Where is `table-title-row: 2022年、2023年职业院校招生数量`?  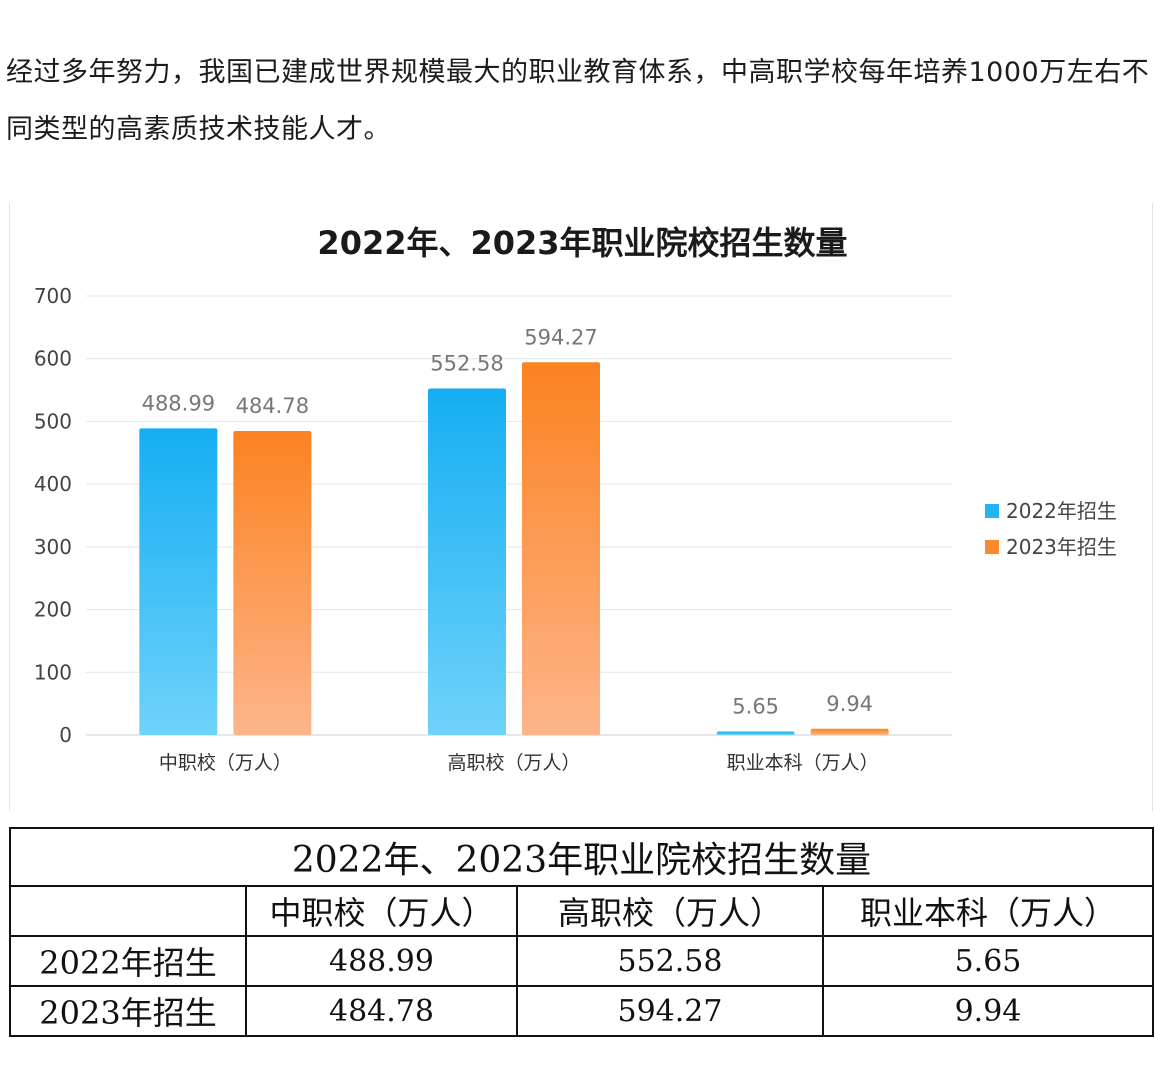
table-title-row: 2022年、2023年职业院校招生数量 is located at coordinates (581, 857).